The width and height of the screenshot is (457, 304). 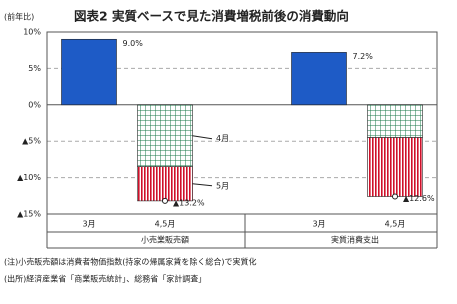 I want to click on total-label: ▲12.6%, so click(x=419, y=198).